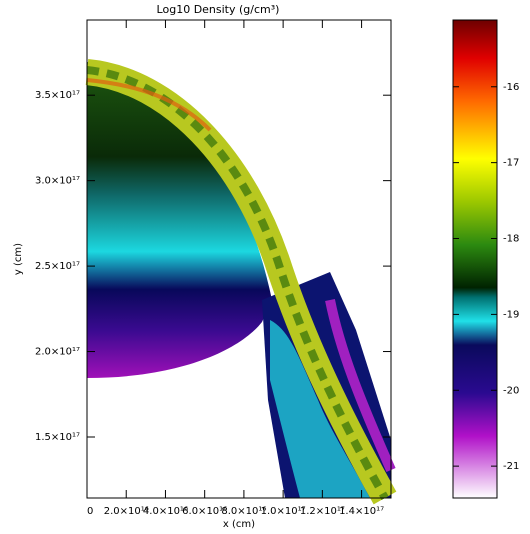 This screenshot has height=534, width=530. Describe the element at coordinates (511, 87) in the screenshot. I see `colorbar-tick-label: -16` at that location.